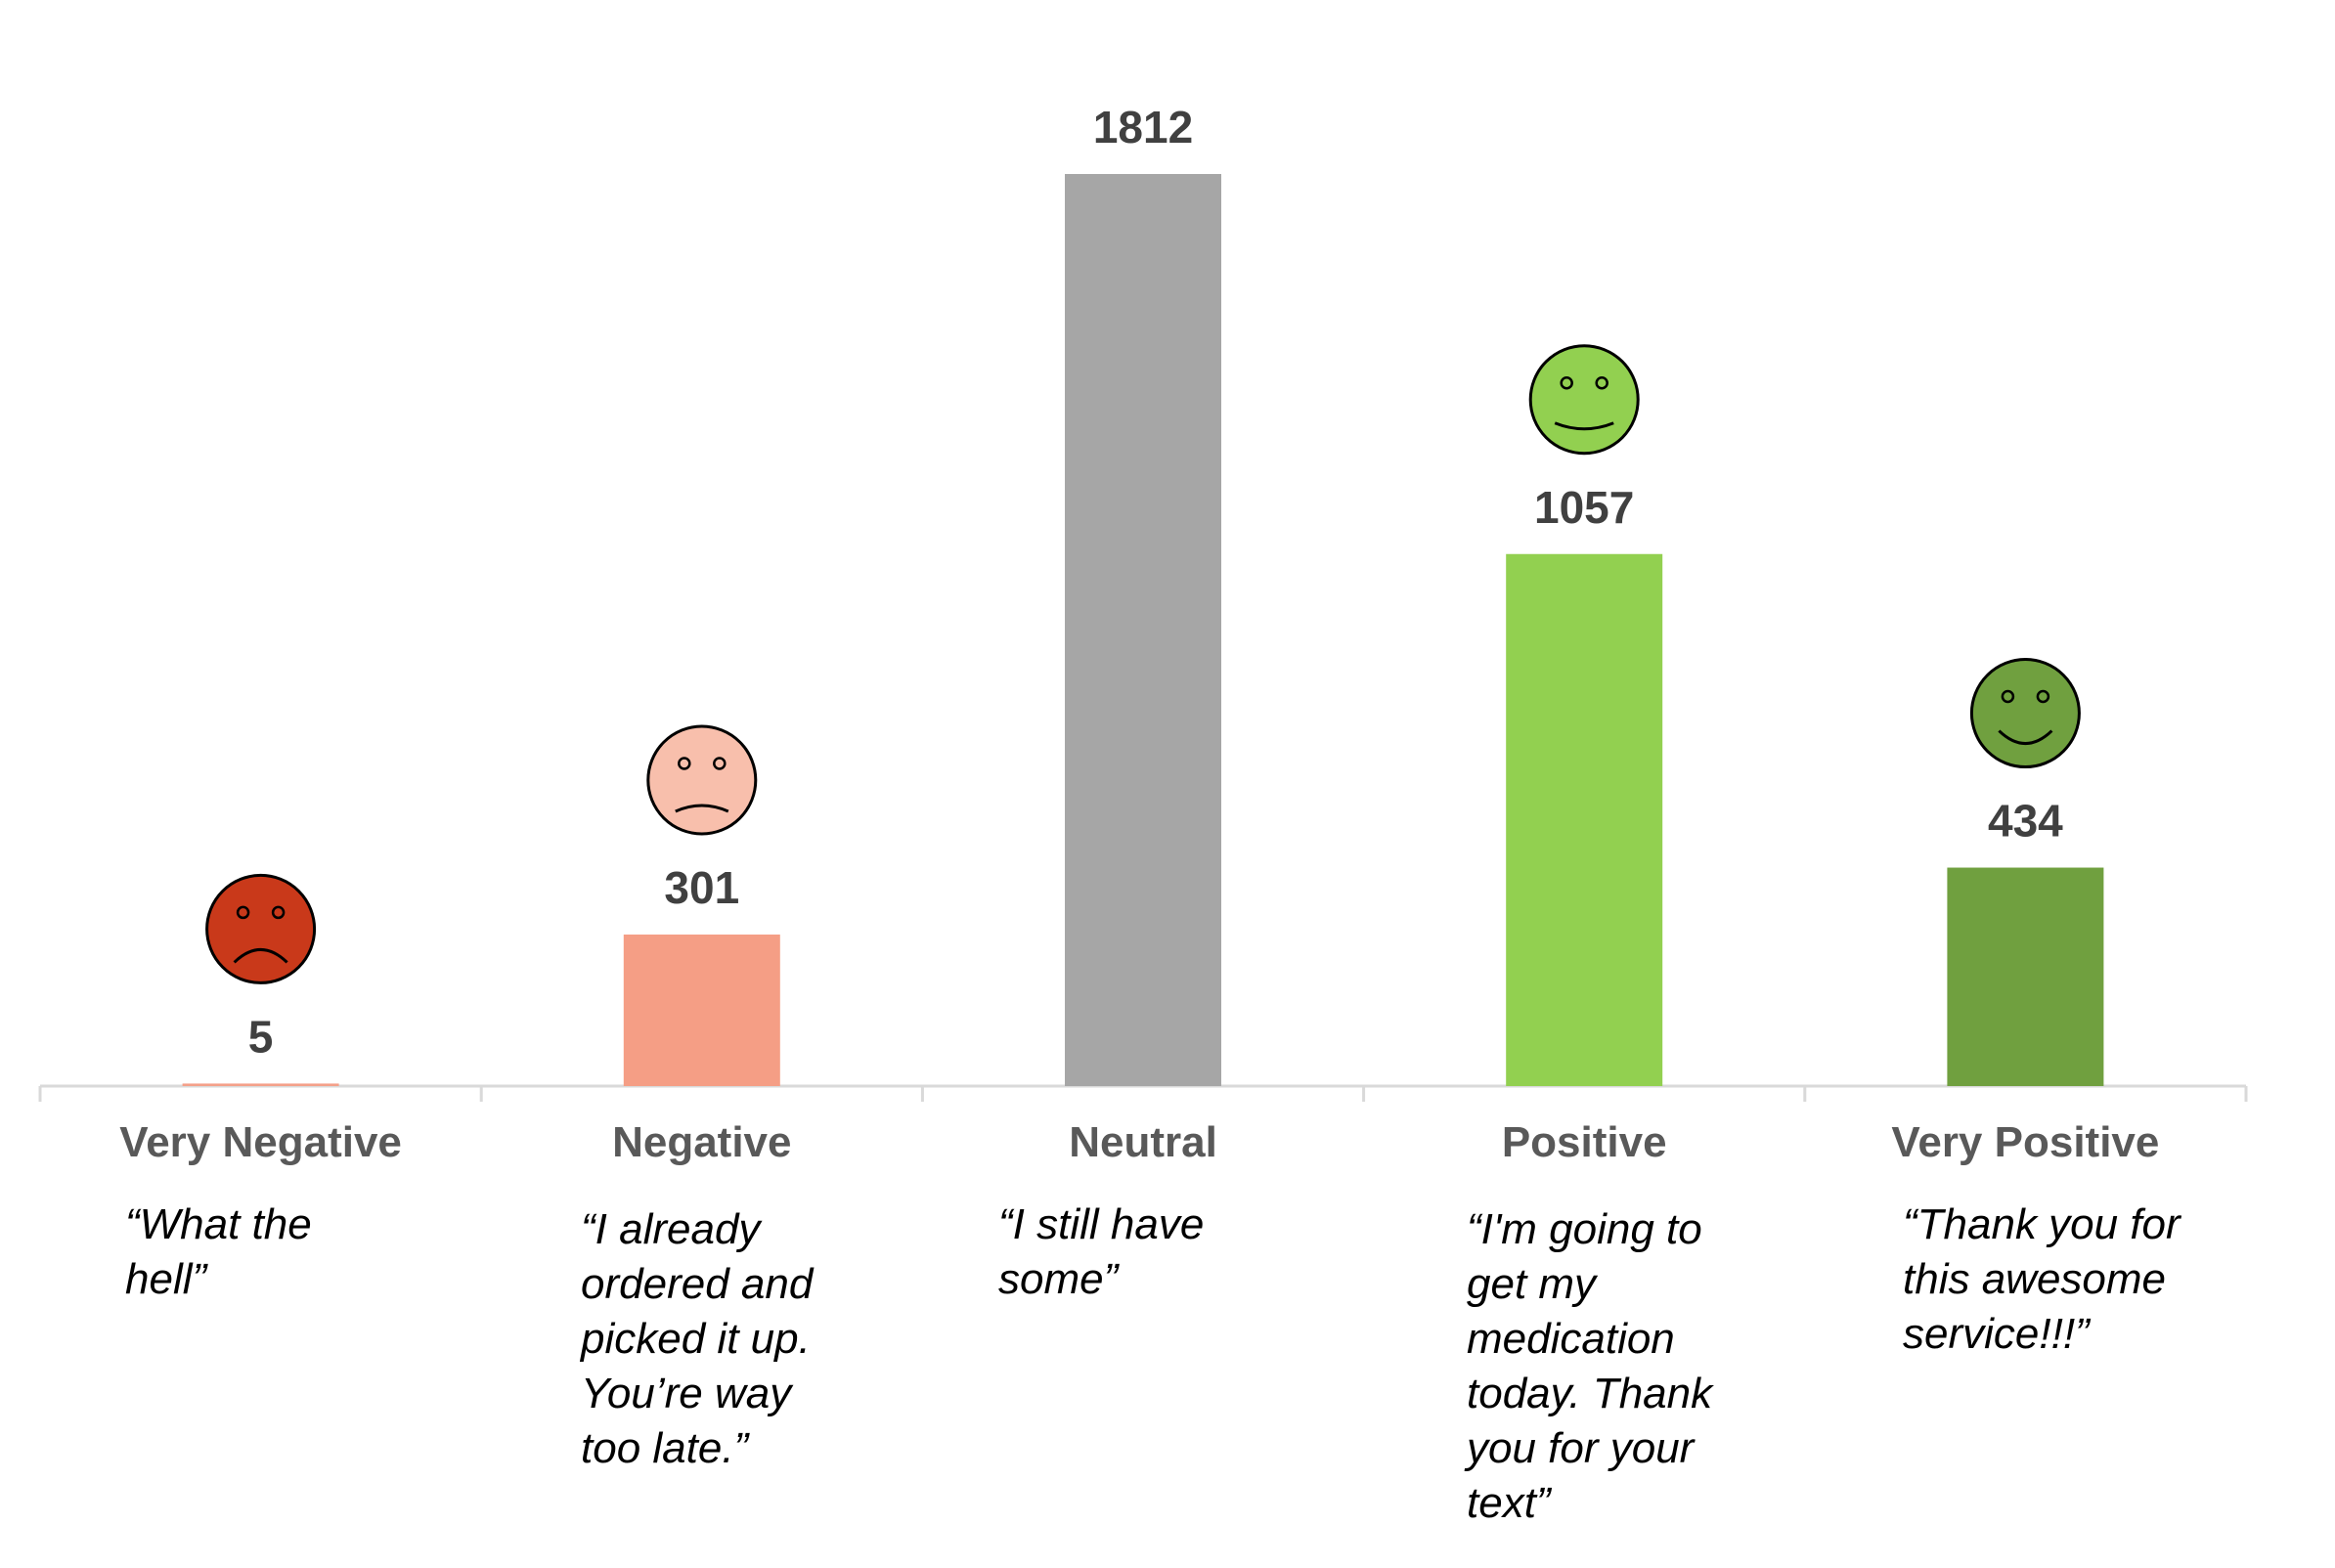 This screenshot has height=1568, width=2335. Describe the element at coordinates (260, 1142) in the screenshot. I see `category-label: Very Negative` at that location.